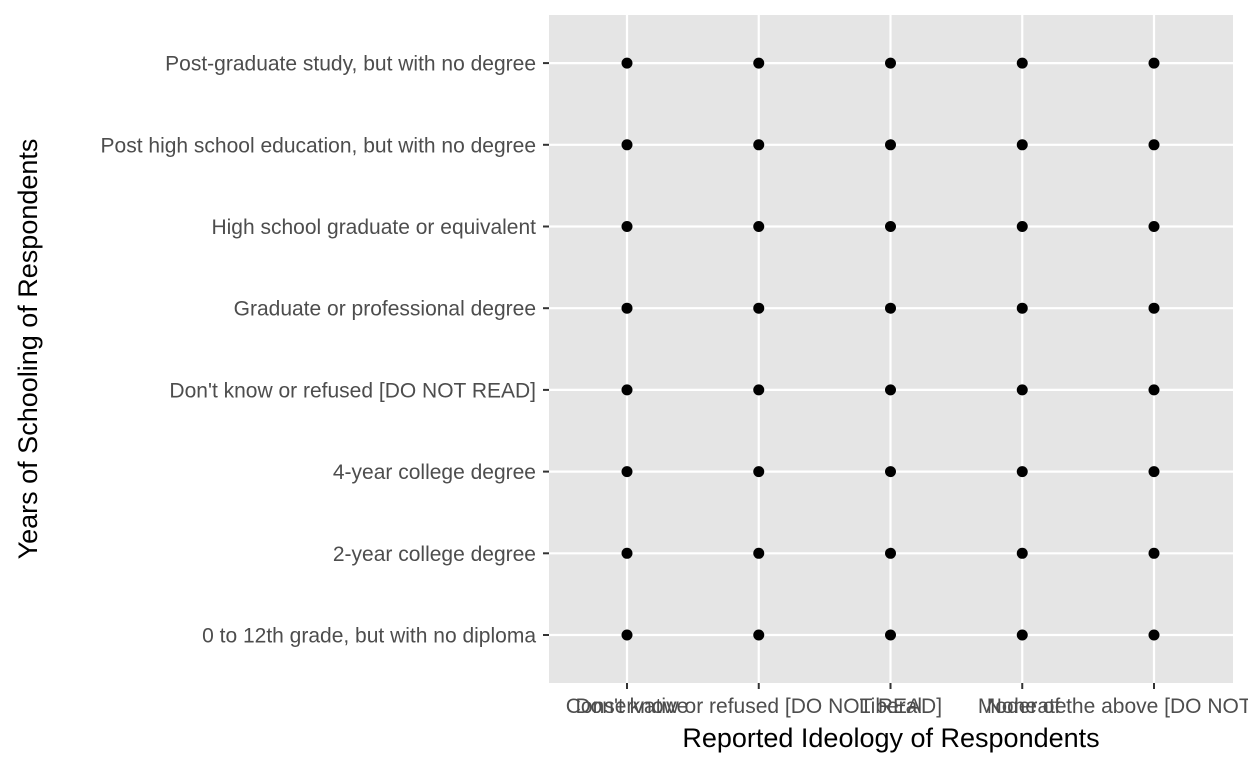 This screenshot has height=768, width=1248. Describe the element at coordinates (373, 227) in the screenshot. I see `y-tick-label: High school graduate or equivalent` at that location.